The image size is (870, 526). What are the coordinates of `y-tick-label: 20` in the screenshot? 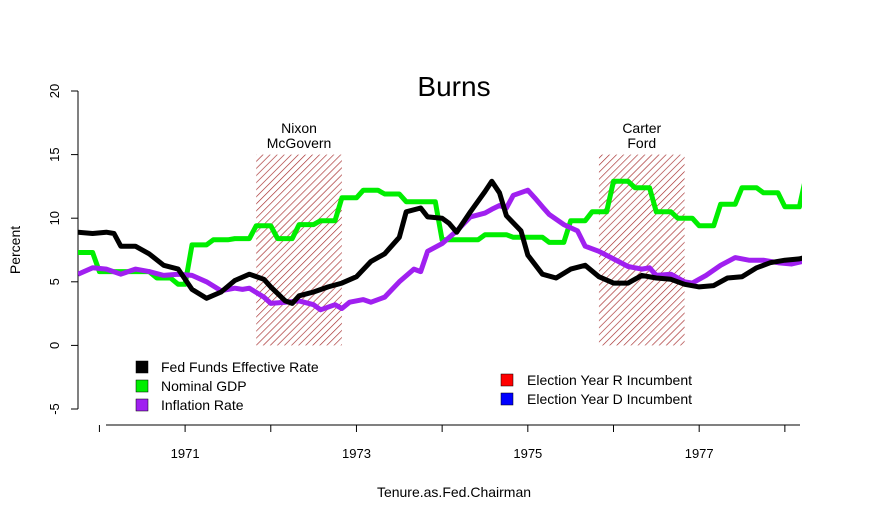 It's located at (54, 91).